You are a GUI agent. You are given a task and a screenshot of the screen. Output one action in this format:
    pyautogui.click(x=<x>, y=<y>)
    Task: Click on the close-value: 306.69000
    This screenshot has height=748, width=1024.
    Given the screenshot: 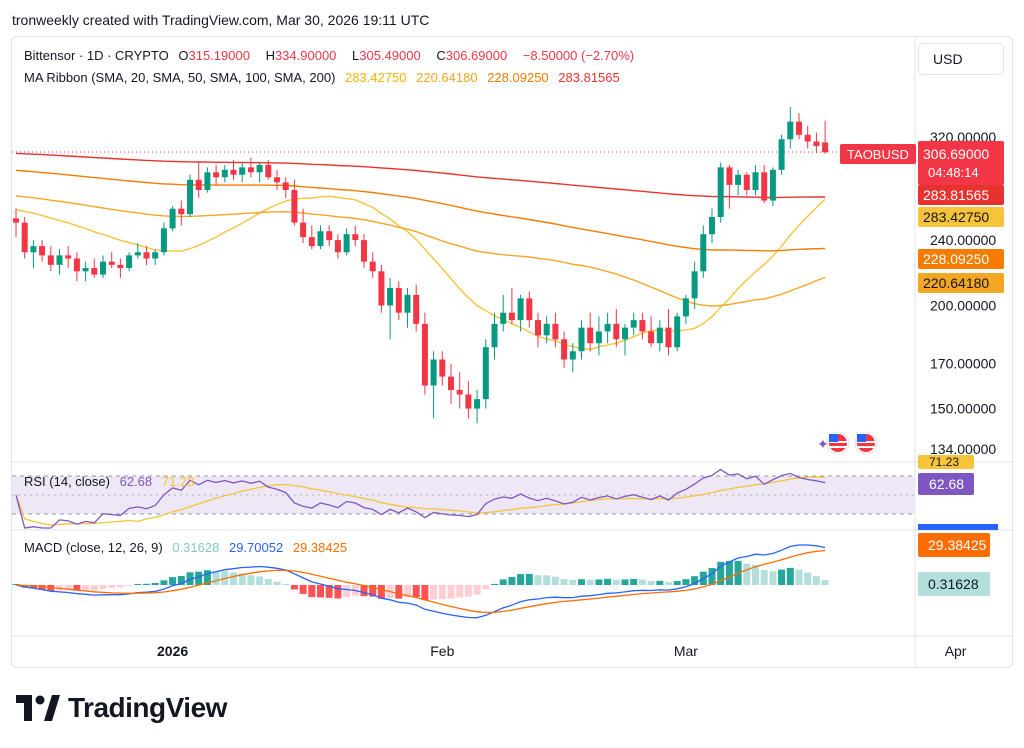 What is the action you would take?
    pyautogui.click(x=476, y=55)
    